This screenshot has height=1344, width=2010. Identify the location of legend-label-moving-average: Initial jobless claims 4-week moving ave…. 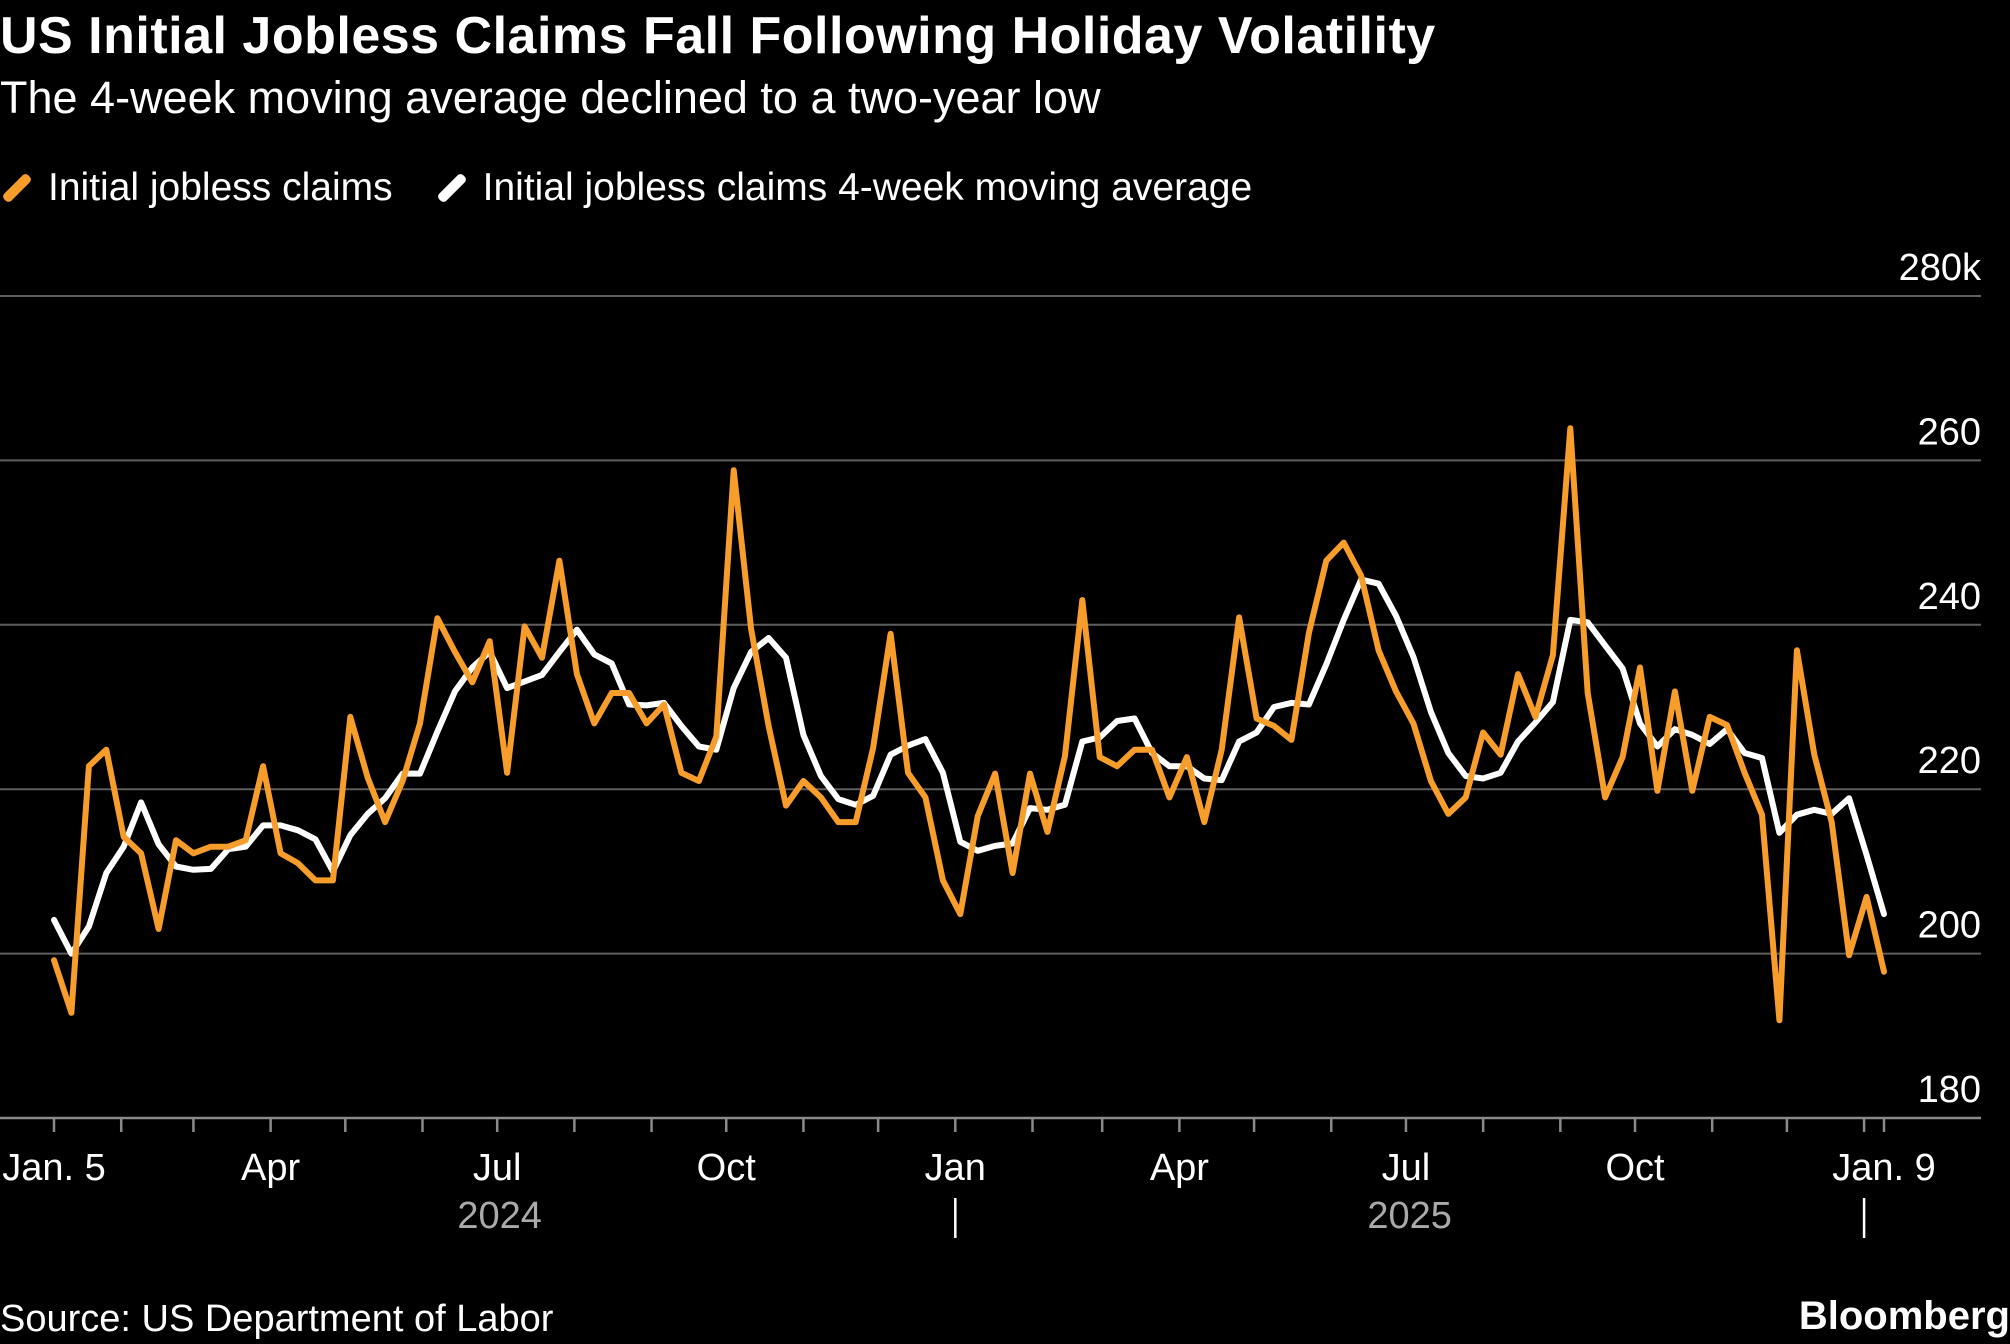
(867, 187).